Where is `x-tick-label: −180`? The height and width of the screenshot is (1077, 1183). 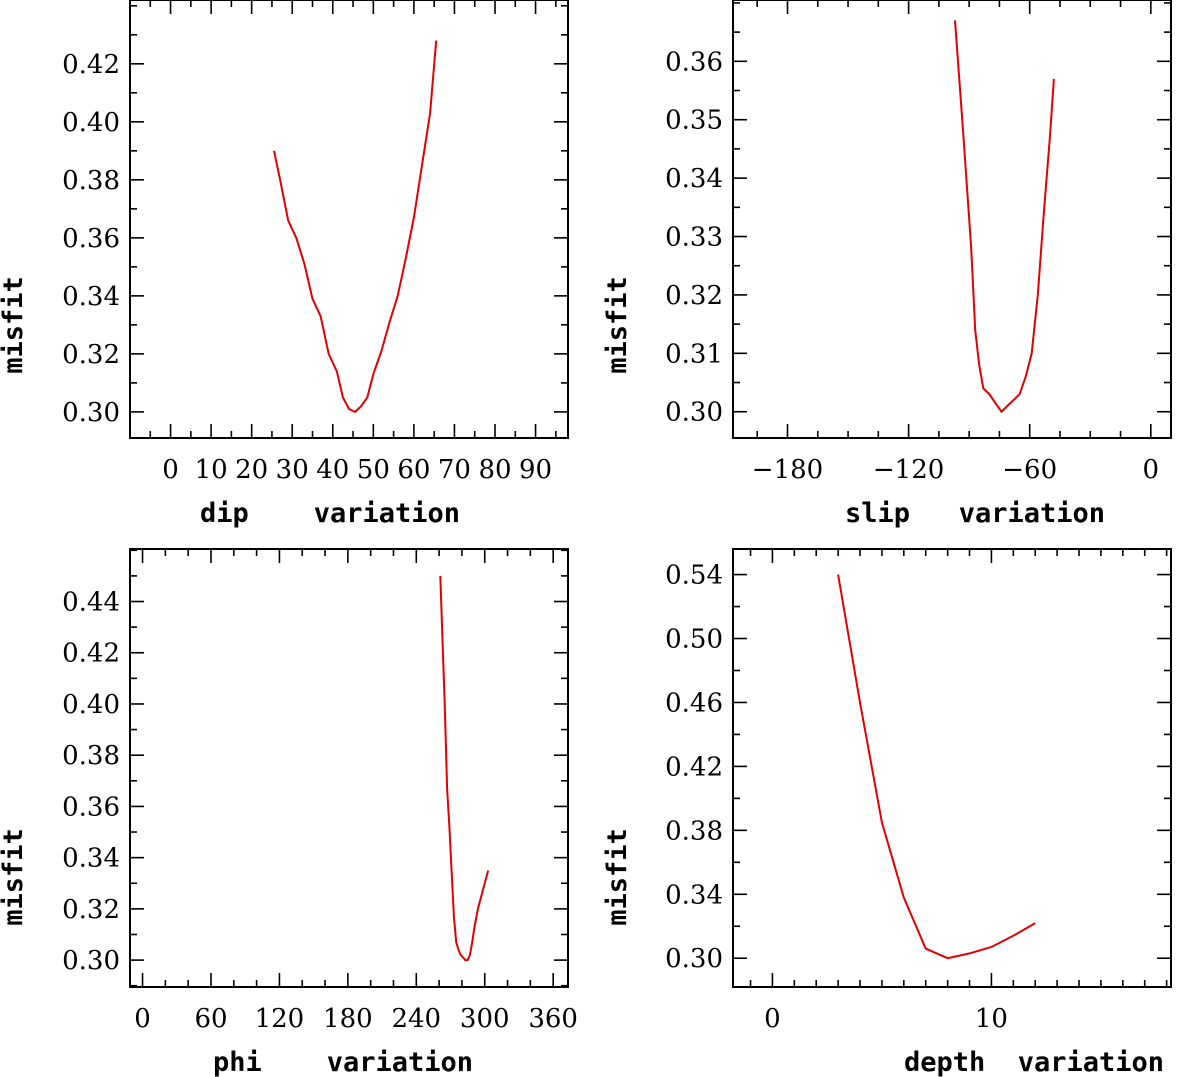
x-tick-label: −180 is located at coordinates (787, 470).